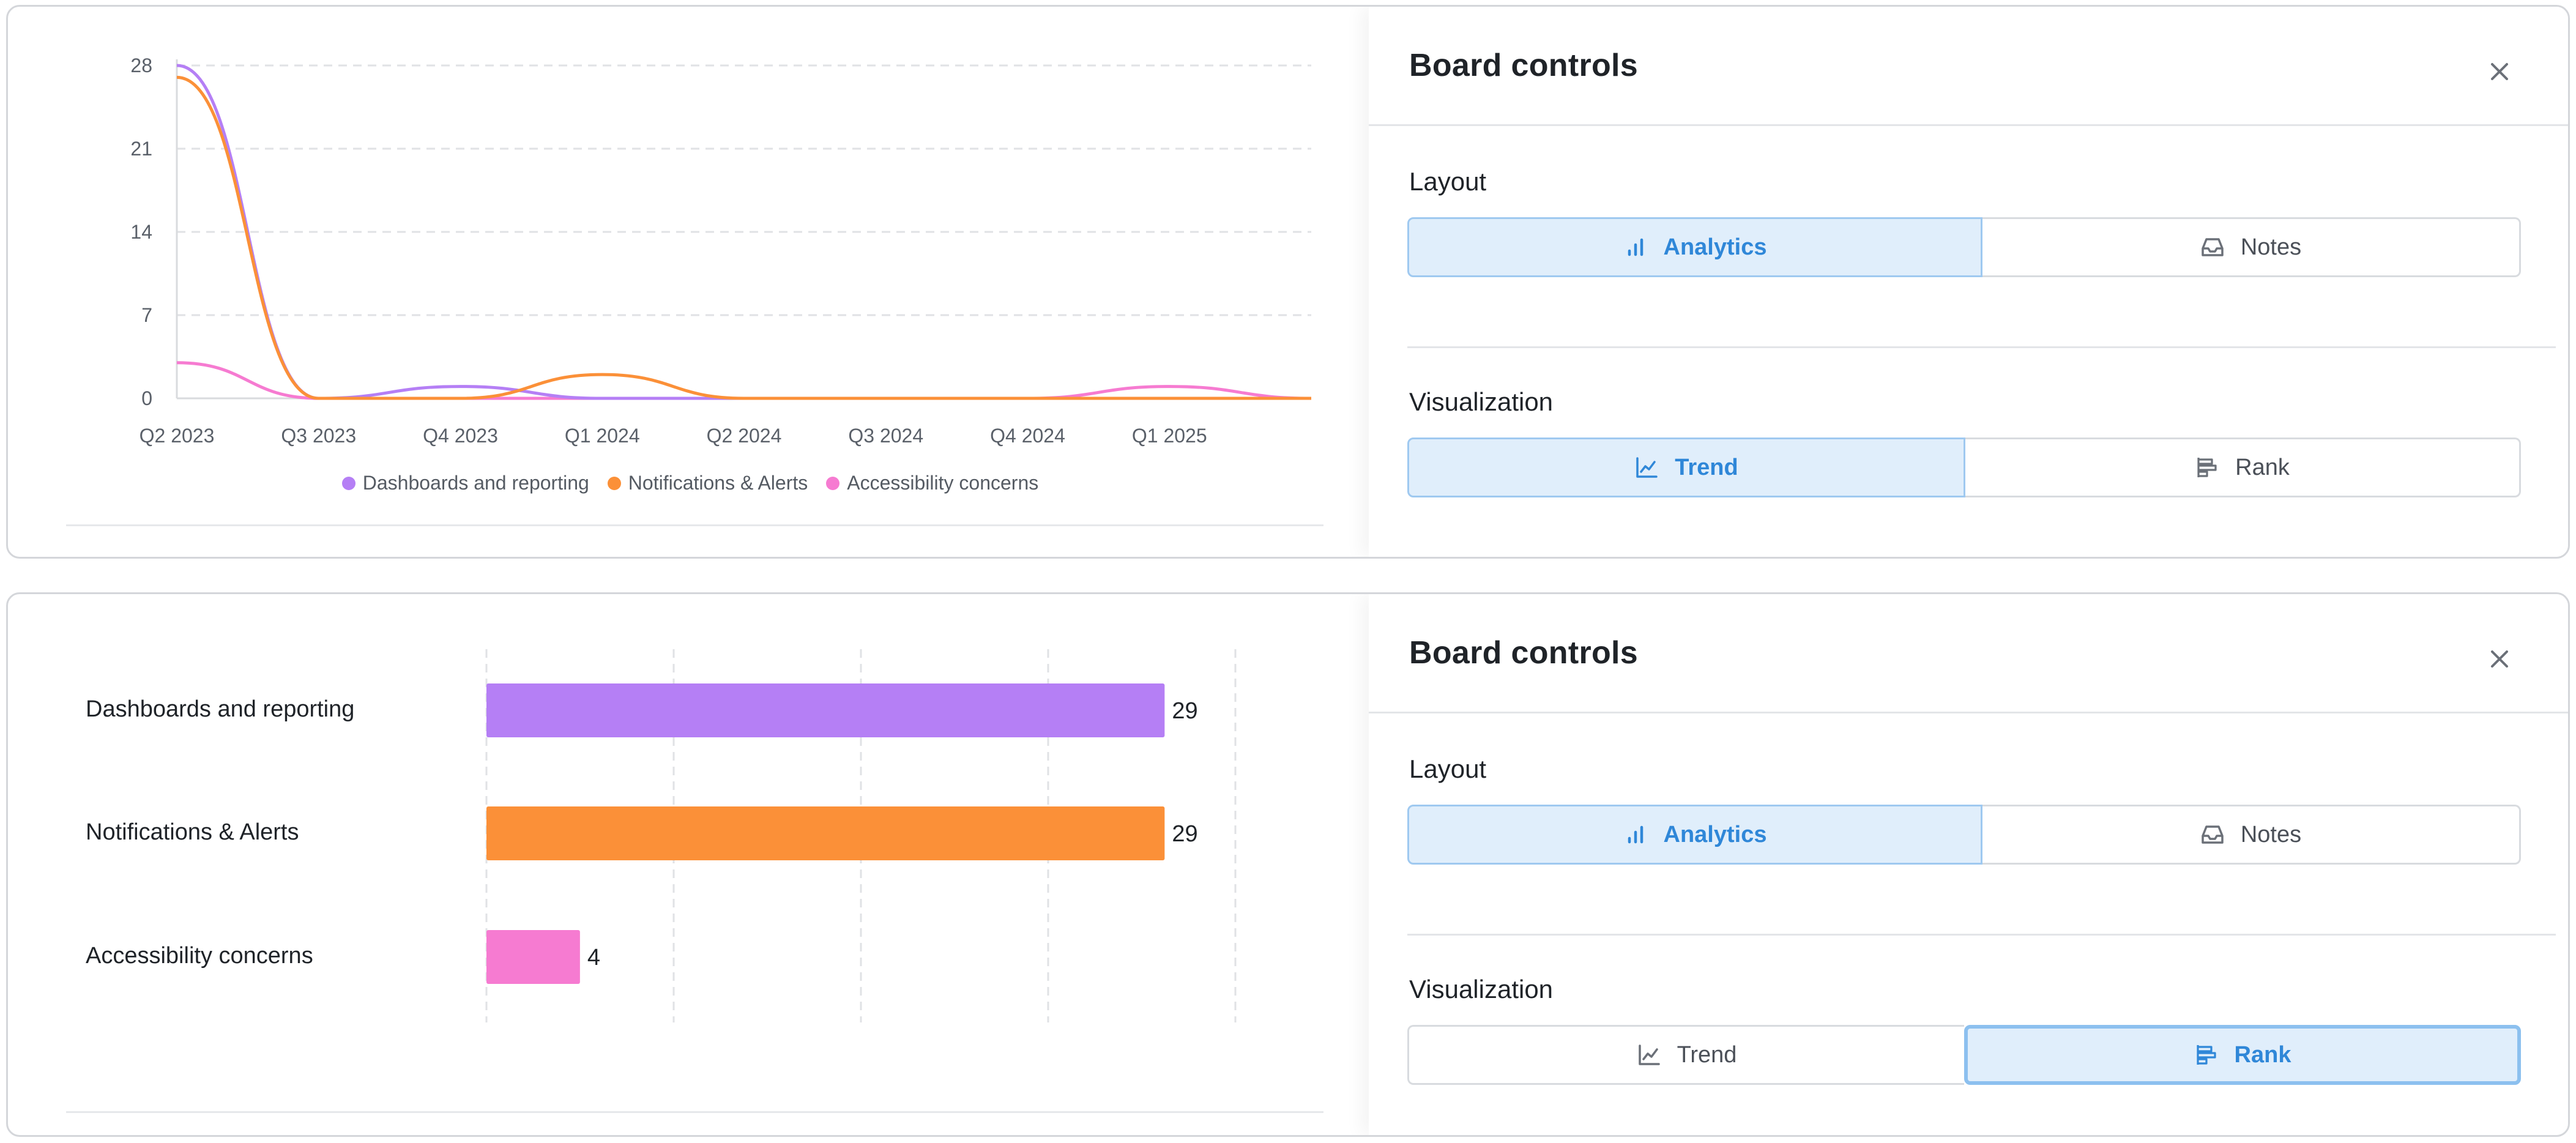  I want to click on bar-label-accessibility: Accessibility concerns, so click(200, 956).